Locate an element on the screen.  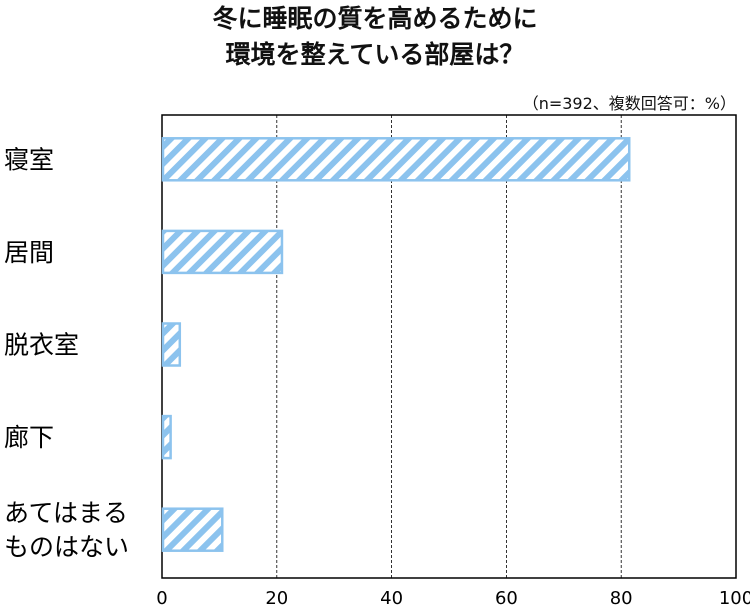
category-label: 居間 is located at coordinates (29, 252).